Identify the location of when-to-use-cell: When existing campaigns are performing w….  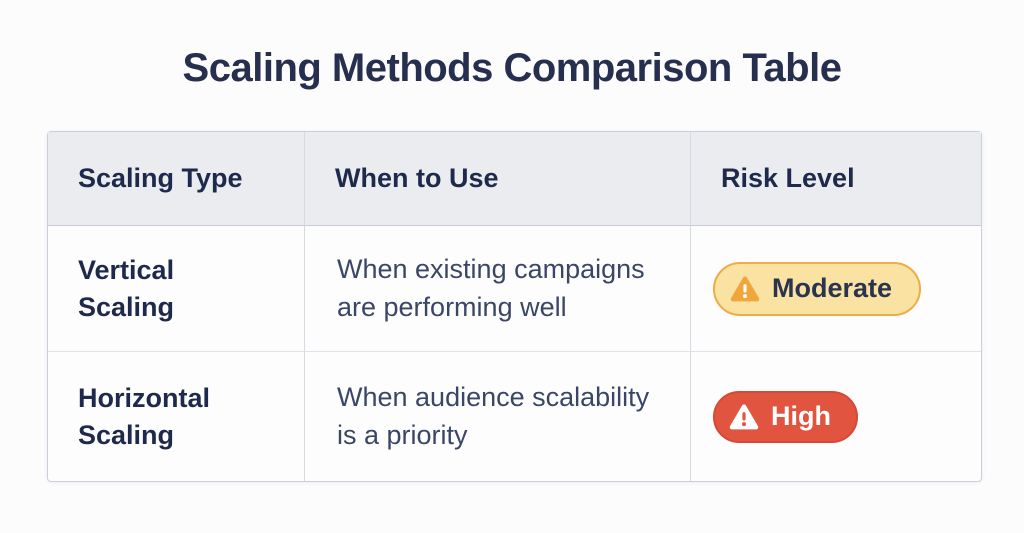
(498, 289).